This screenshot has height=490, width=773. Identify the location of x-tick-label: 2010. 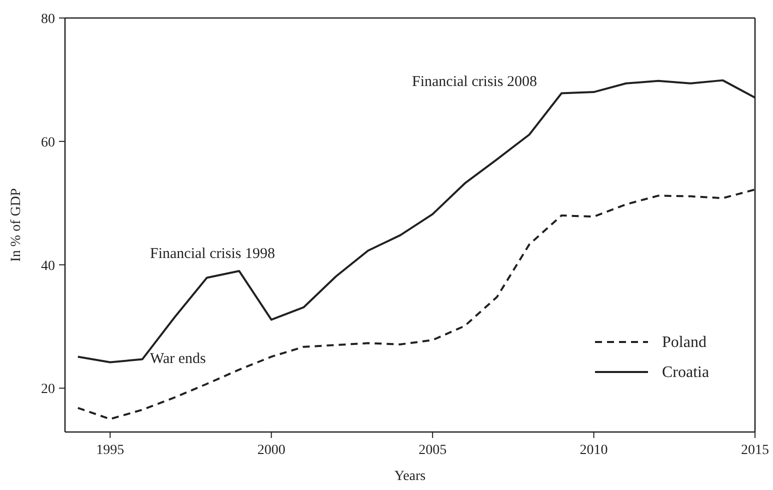
(594, 450).